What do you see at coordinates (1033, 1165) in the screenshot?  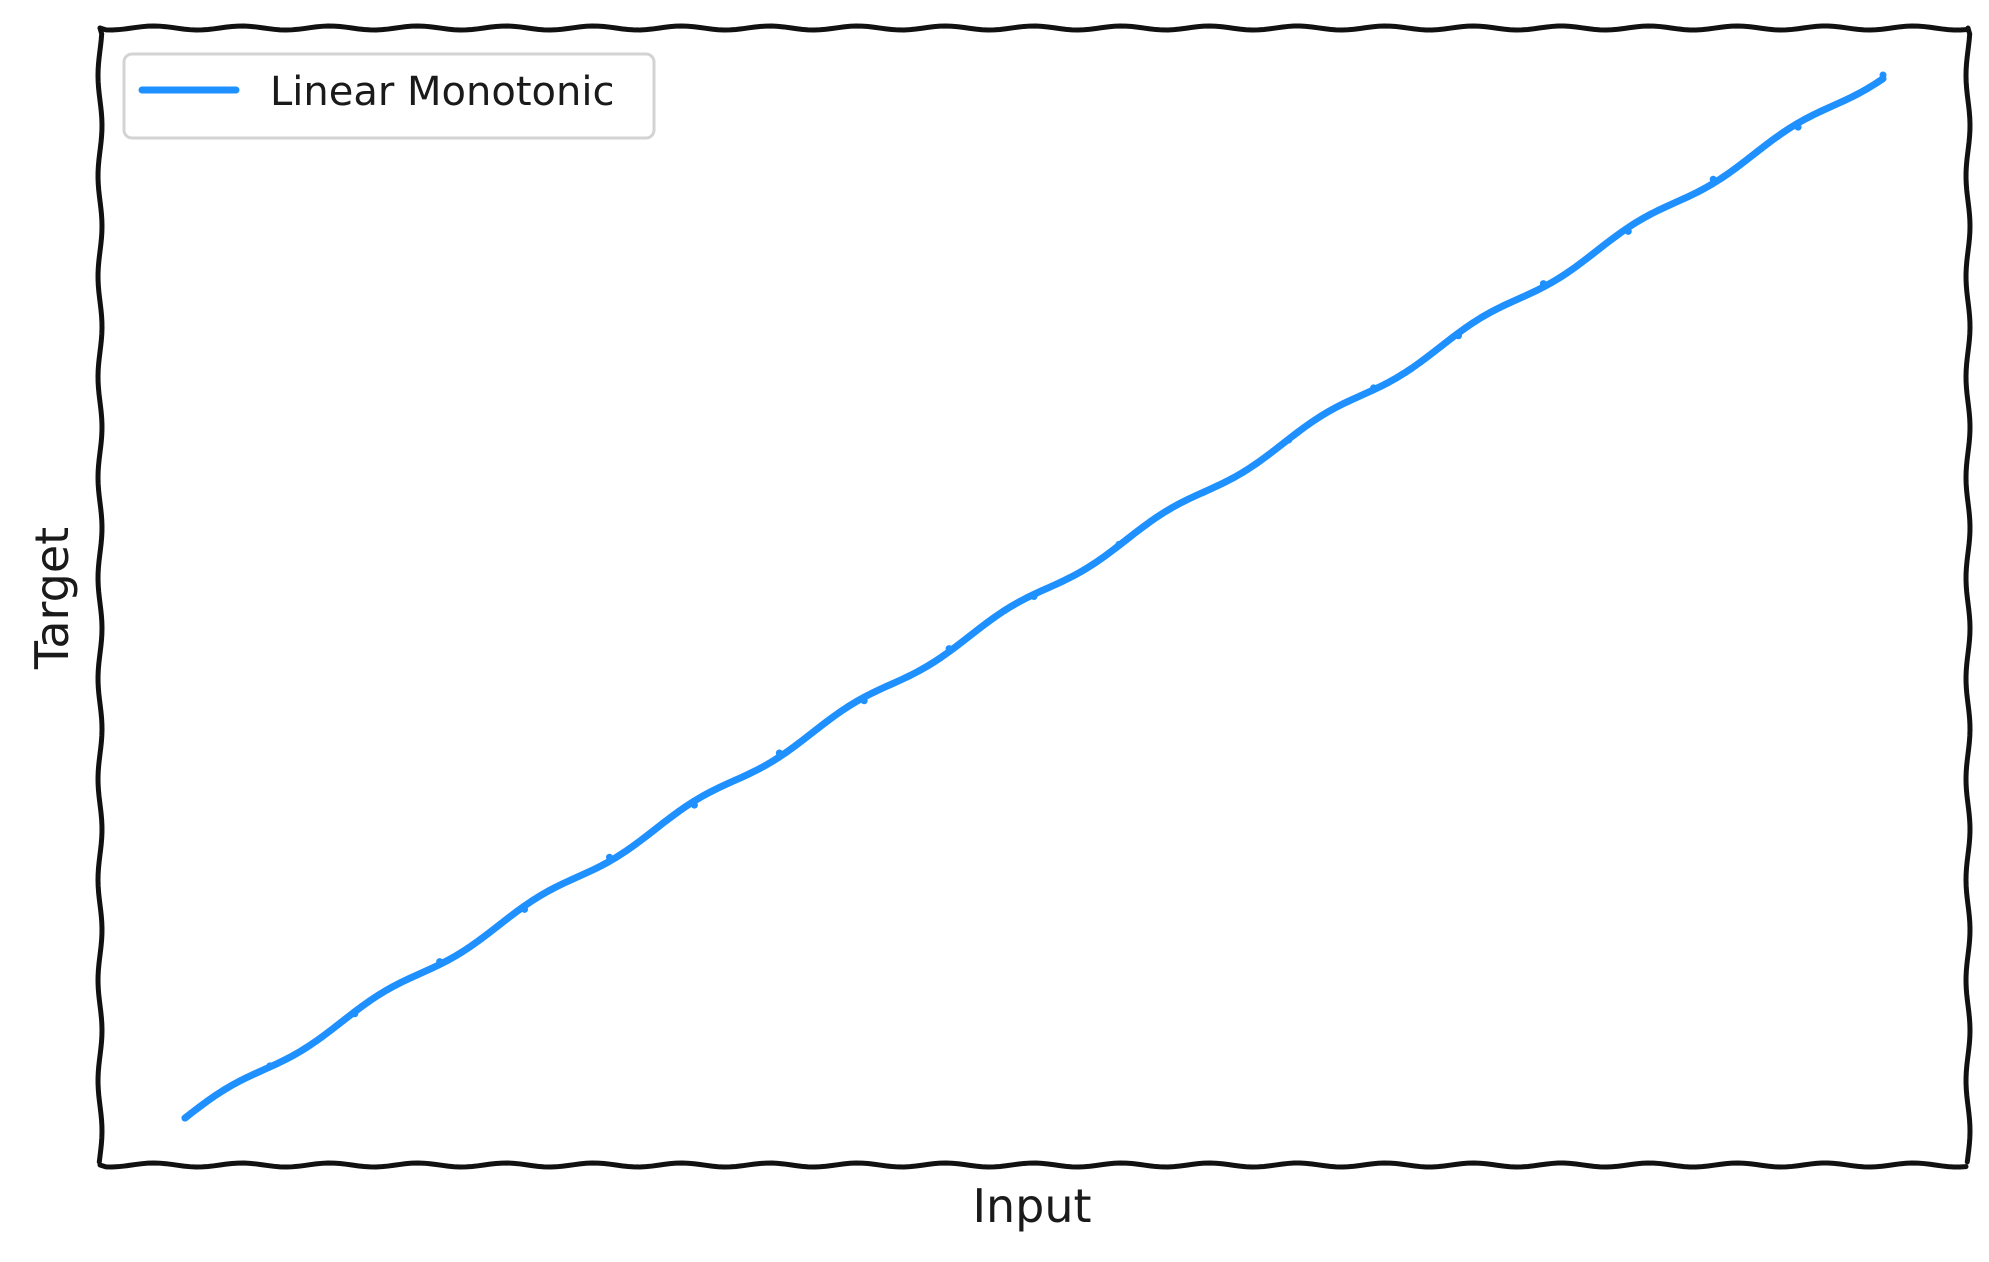 I see `frame-bottom` at bounding box center [1033, 1165].